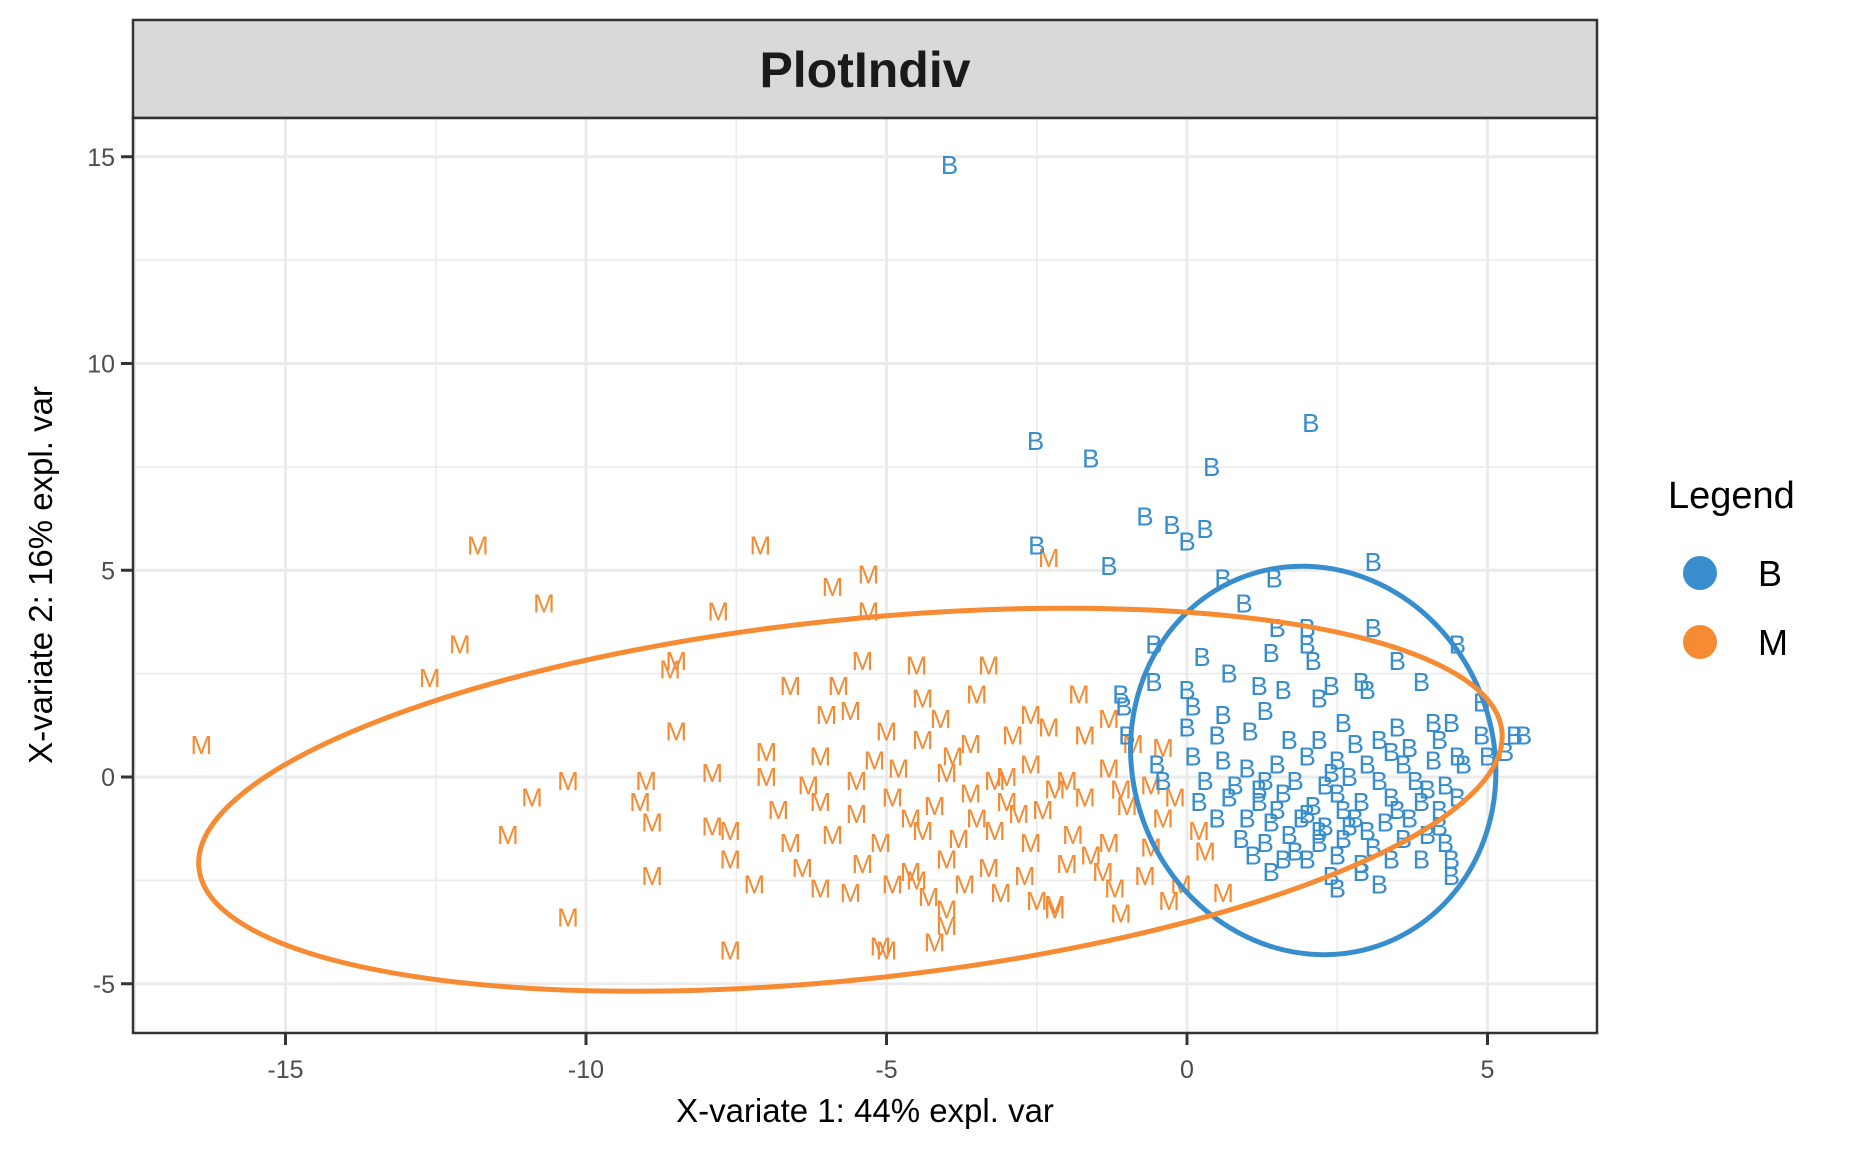 This screenshot has width=1872, height=1152. Describe the element at coordinates (1735, 642) in the screenshot. I see `legend-item-m: M` at that location.